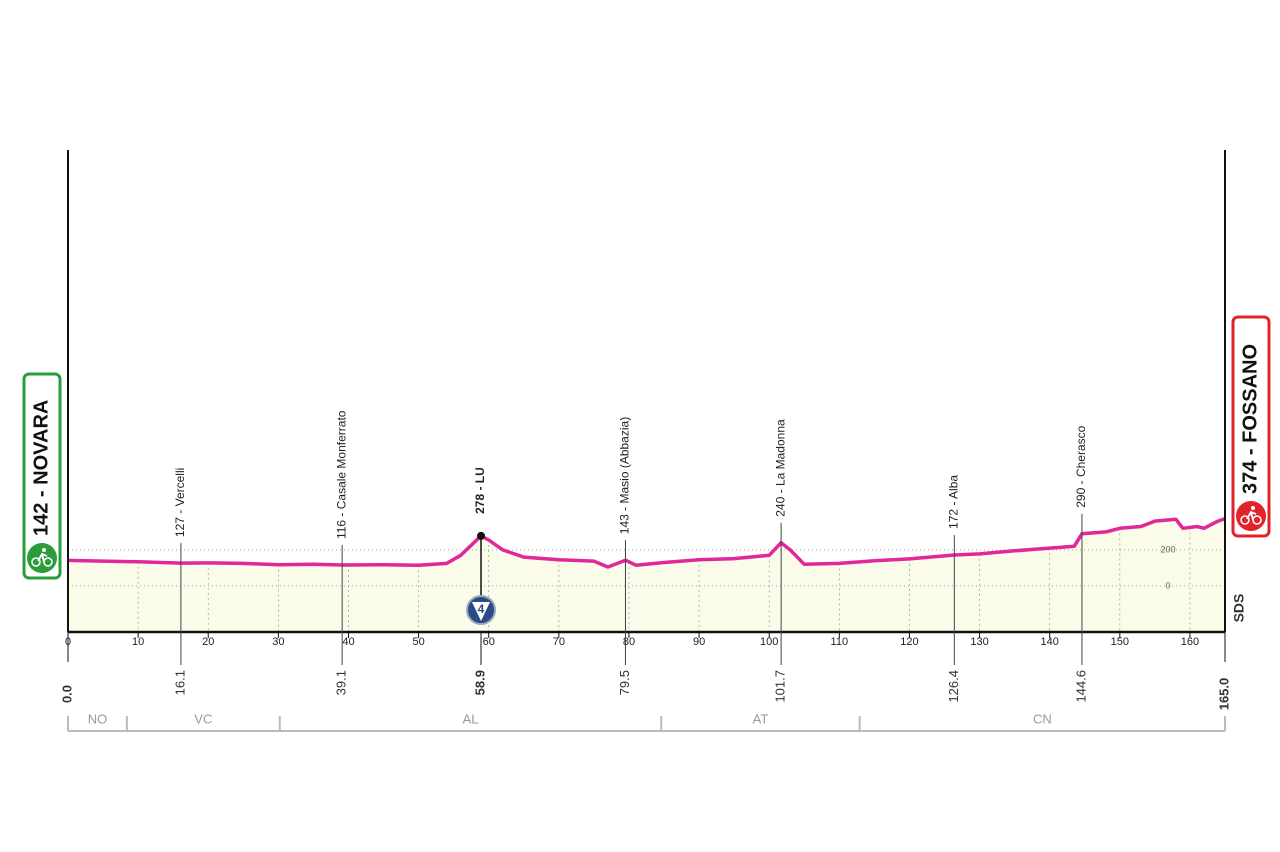 This screenshot has width=1280, height=852. Describe the element at coordinates (203, 718) in the screenshot. I see `region-label: VC` at that location.